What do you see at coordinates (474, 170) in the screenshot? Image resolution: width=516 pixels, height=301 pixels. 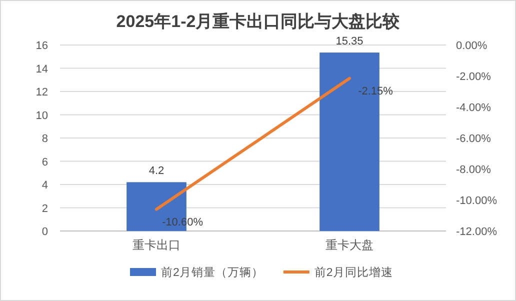 I see `y2-tick-label: -8.00%` at bounding box center [474, 170].